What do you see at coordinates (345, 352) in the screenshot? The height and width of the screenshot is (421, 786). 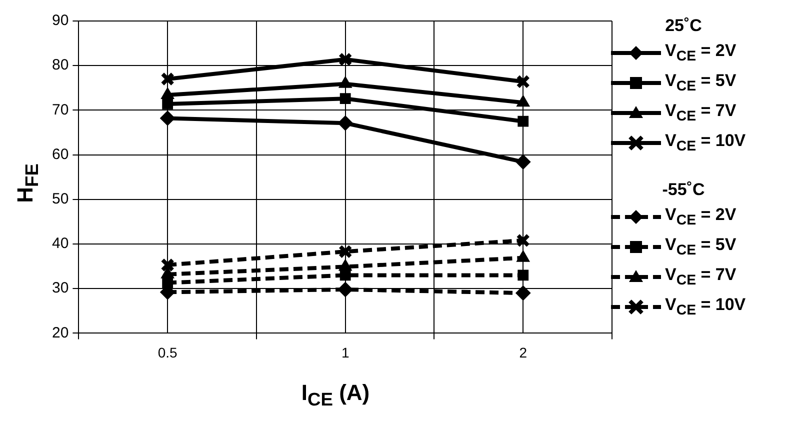 I see `x-tick-label: 1` at bounding box center [345, 352].